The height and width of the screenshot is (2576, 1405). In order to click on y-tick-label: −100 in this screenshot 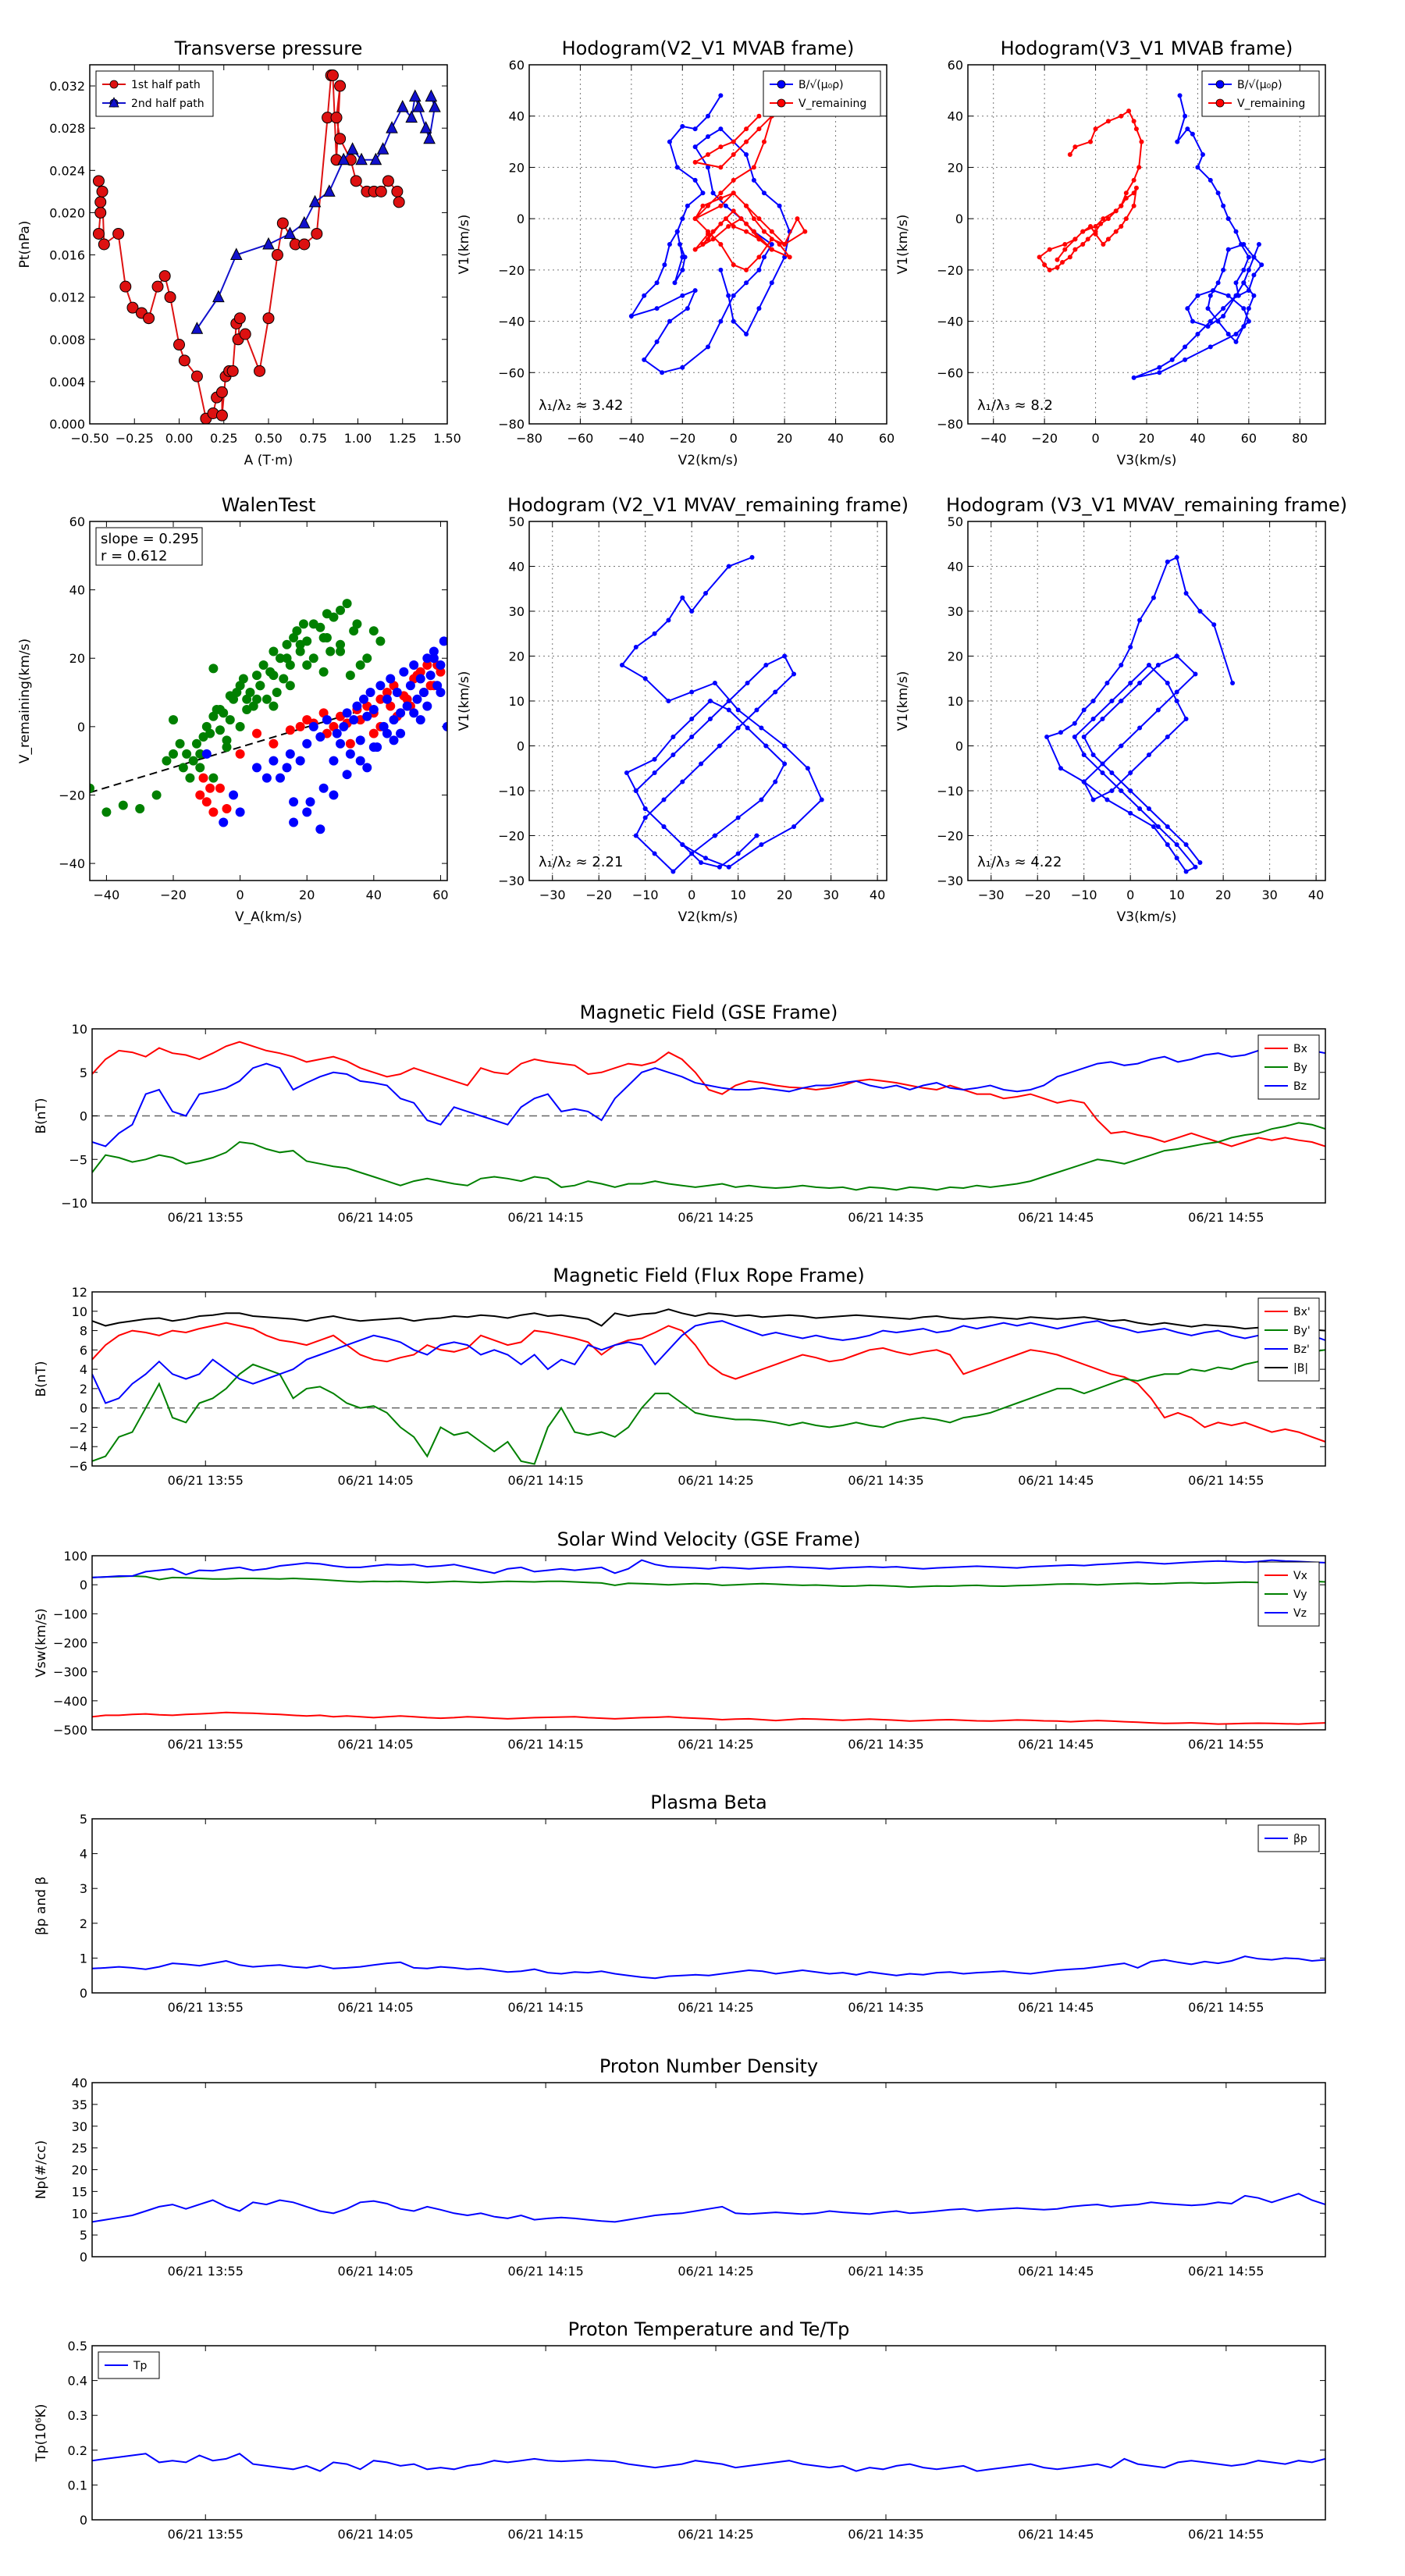, I will do `click(70, 1614)`.